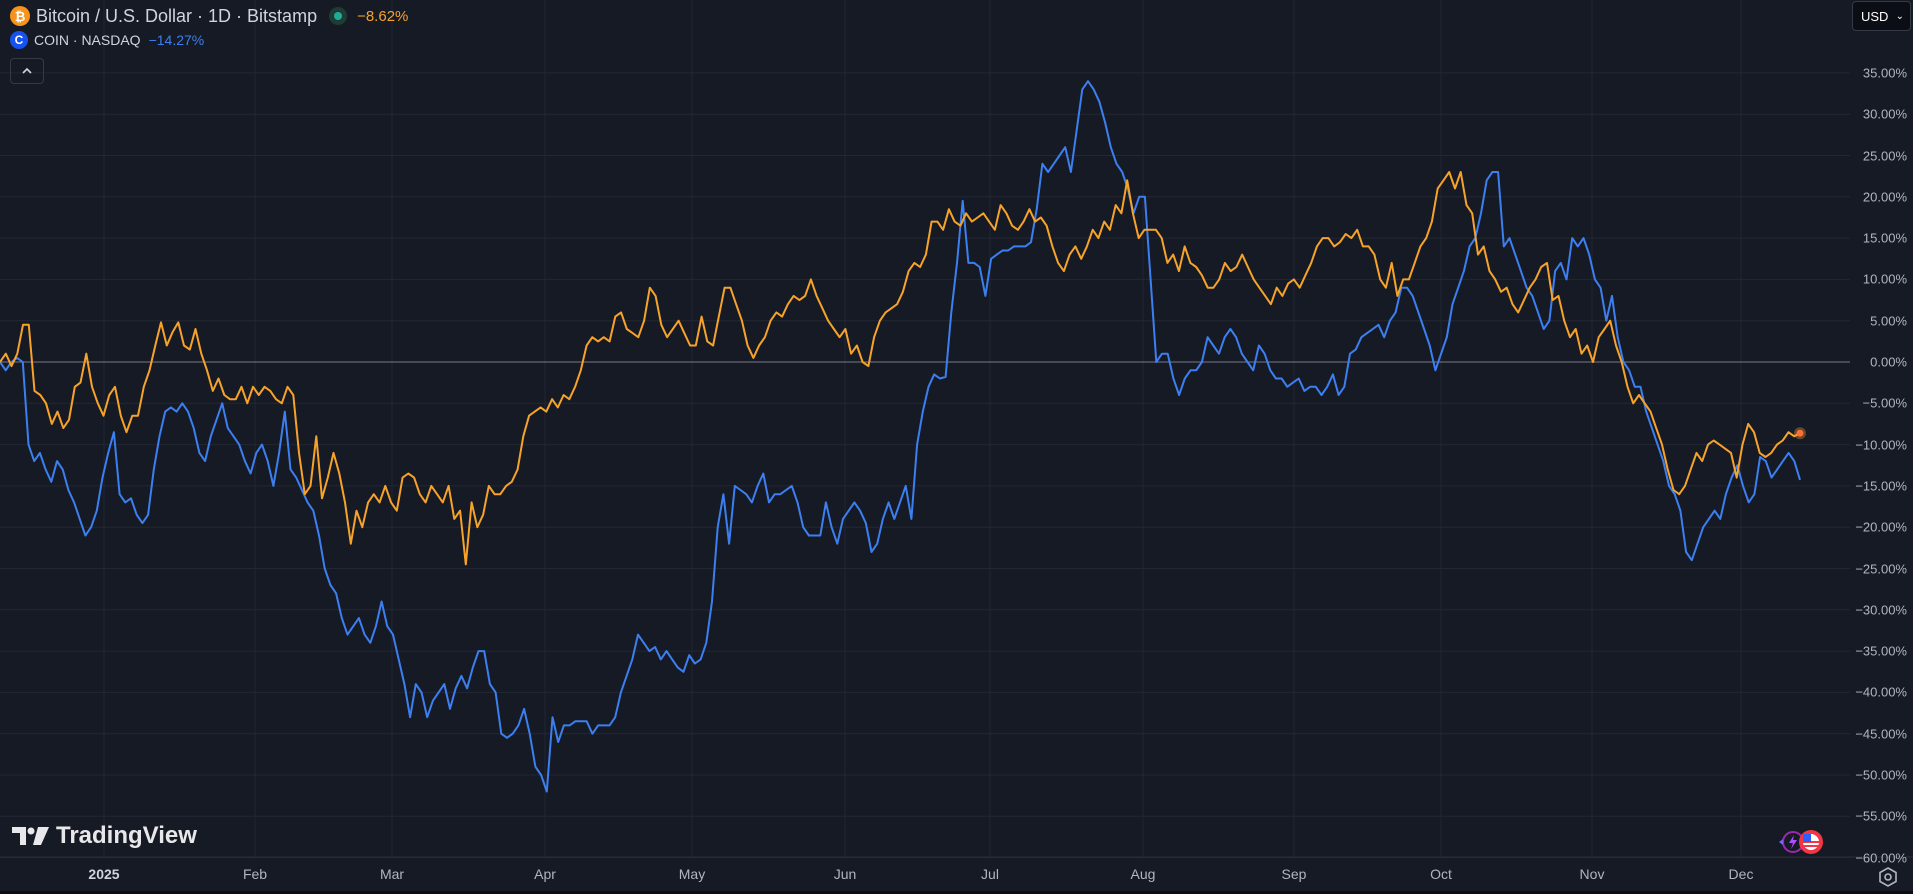 The height and width of the screenshot is (894, 1913). I want to click on x-axis-tick-label: Jul, so click(990, 874).